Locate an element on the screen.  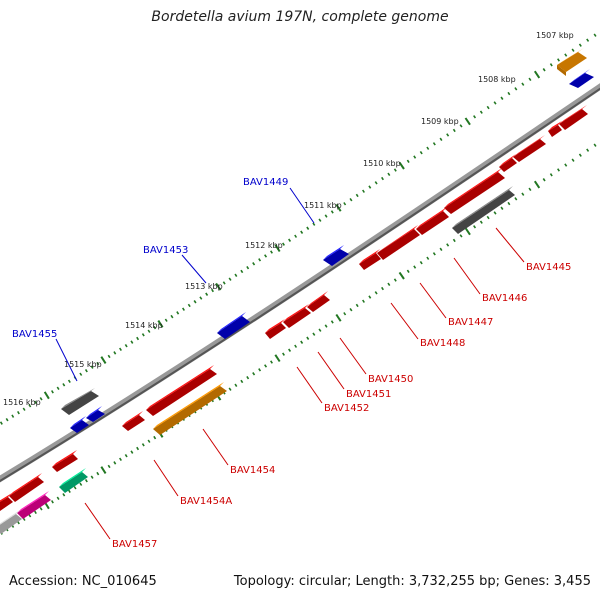
gene-bav1451 is located at coordinates (297, 316).